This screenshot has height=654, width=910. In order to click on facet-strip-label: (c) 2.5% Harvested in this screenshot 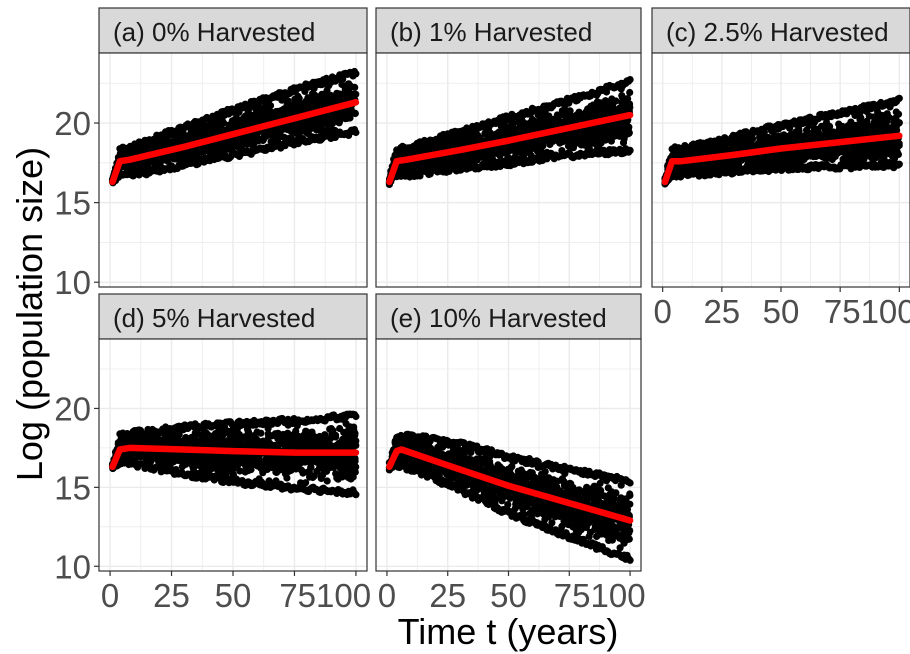, I will do `click(777, 32)`.